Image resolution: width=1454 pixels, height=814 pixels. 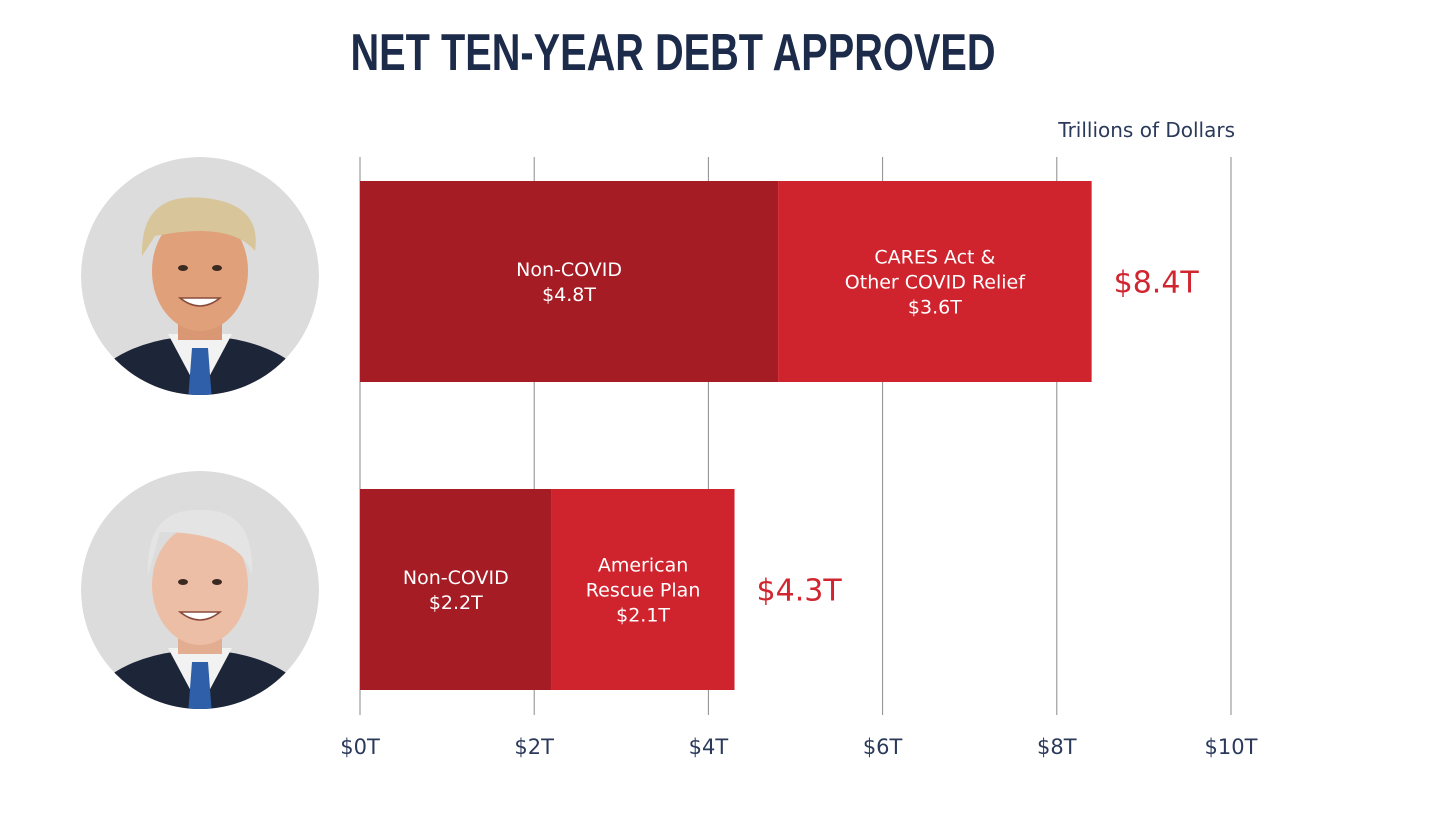 I want to click on segment-label: $2.1T, so click(x=643, y=616).